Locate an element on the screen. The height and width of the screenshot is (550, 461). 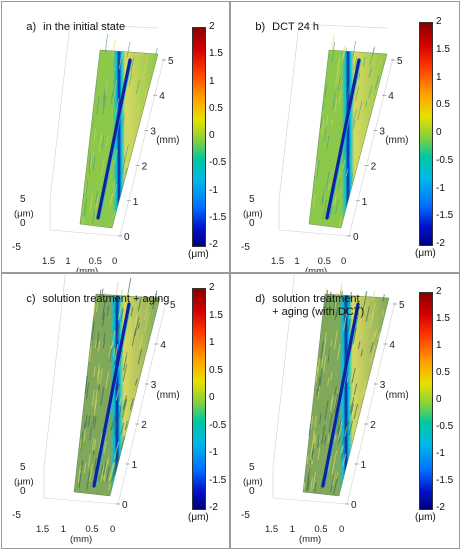
x-tick-label: 1.5 is located at coordinates (42, 529).